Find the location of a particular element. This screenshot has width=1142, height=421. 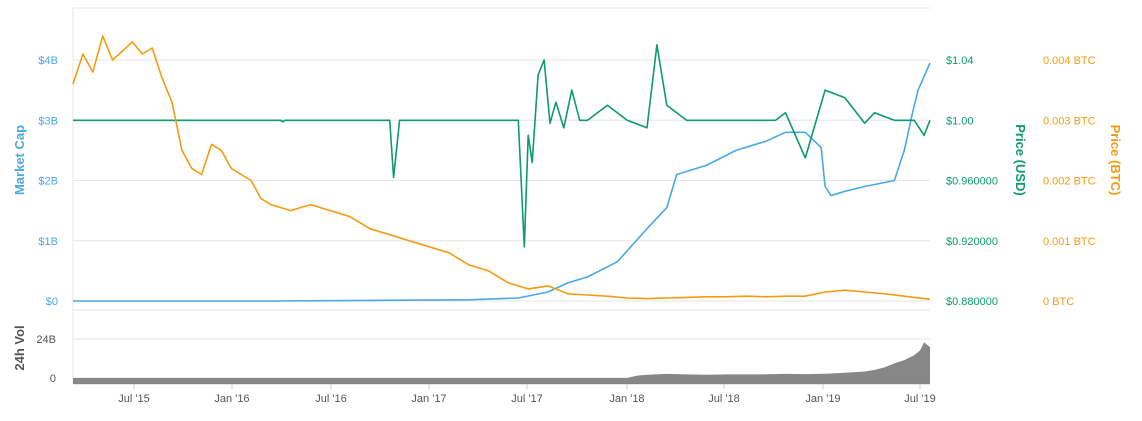

usd-axis-title: Price (USD) is located at coordinates (1020, 160).